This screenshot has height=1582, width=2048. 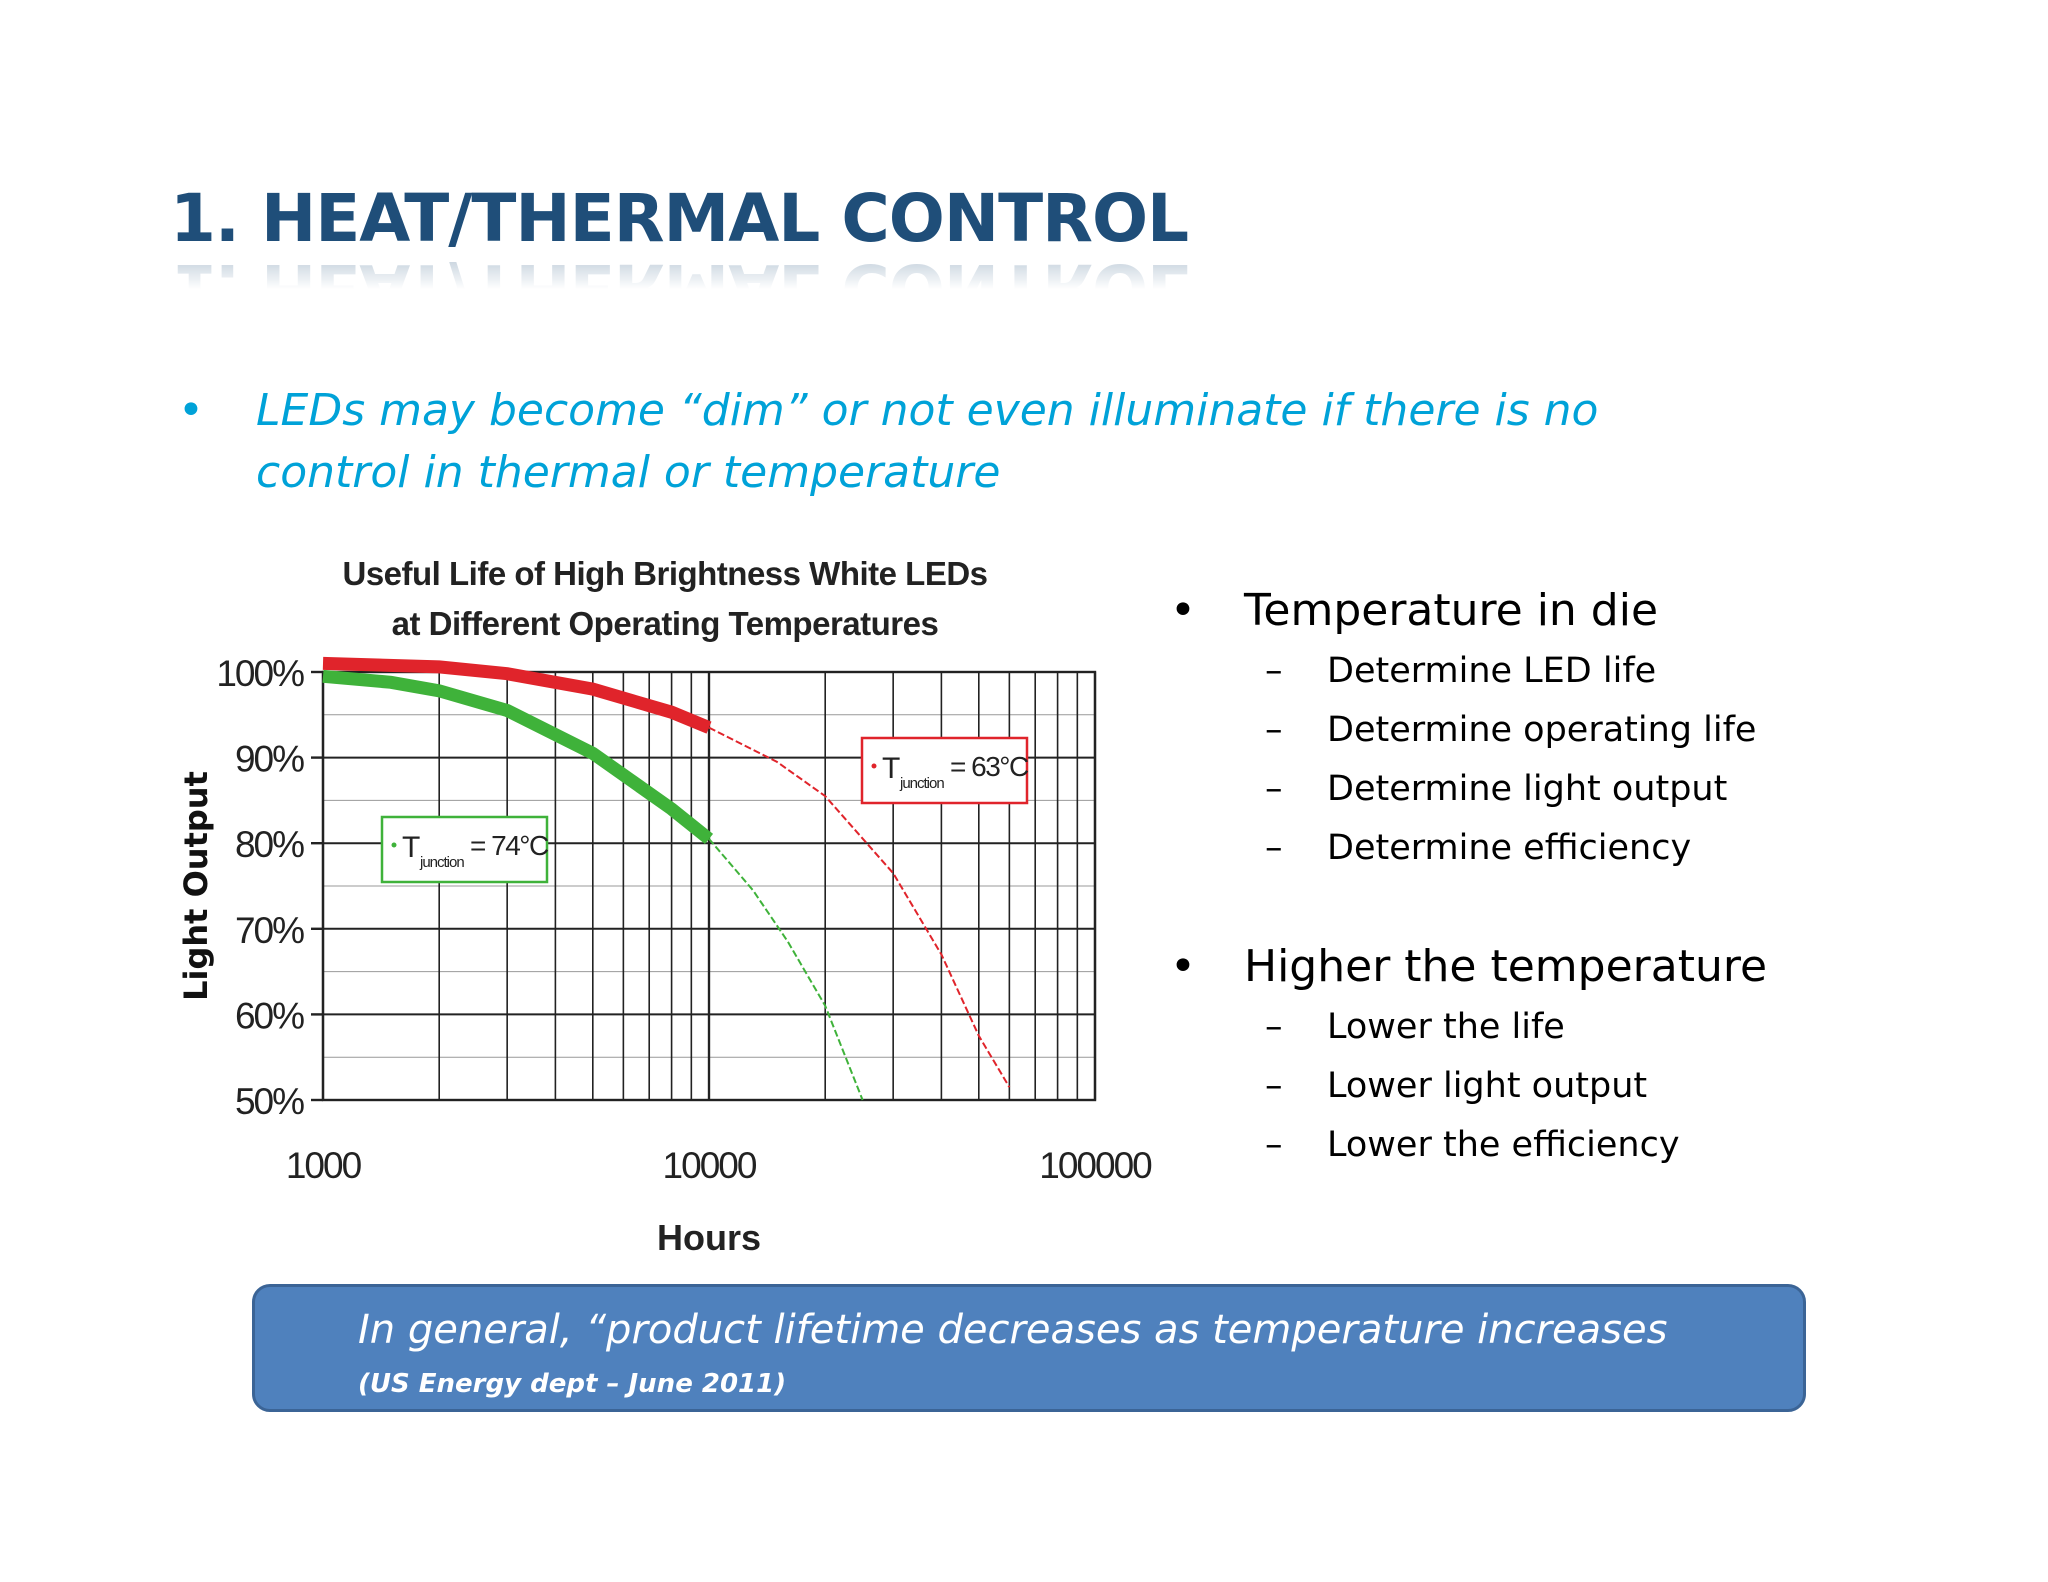 What do you see at coordinates (196, 886) in the screenshot?
I see `y-axis-label: Light Output` at bounding box center [196, 886].